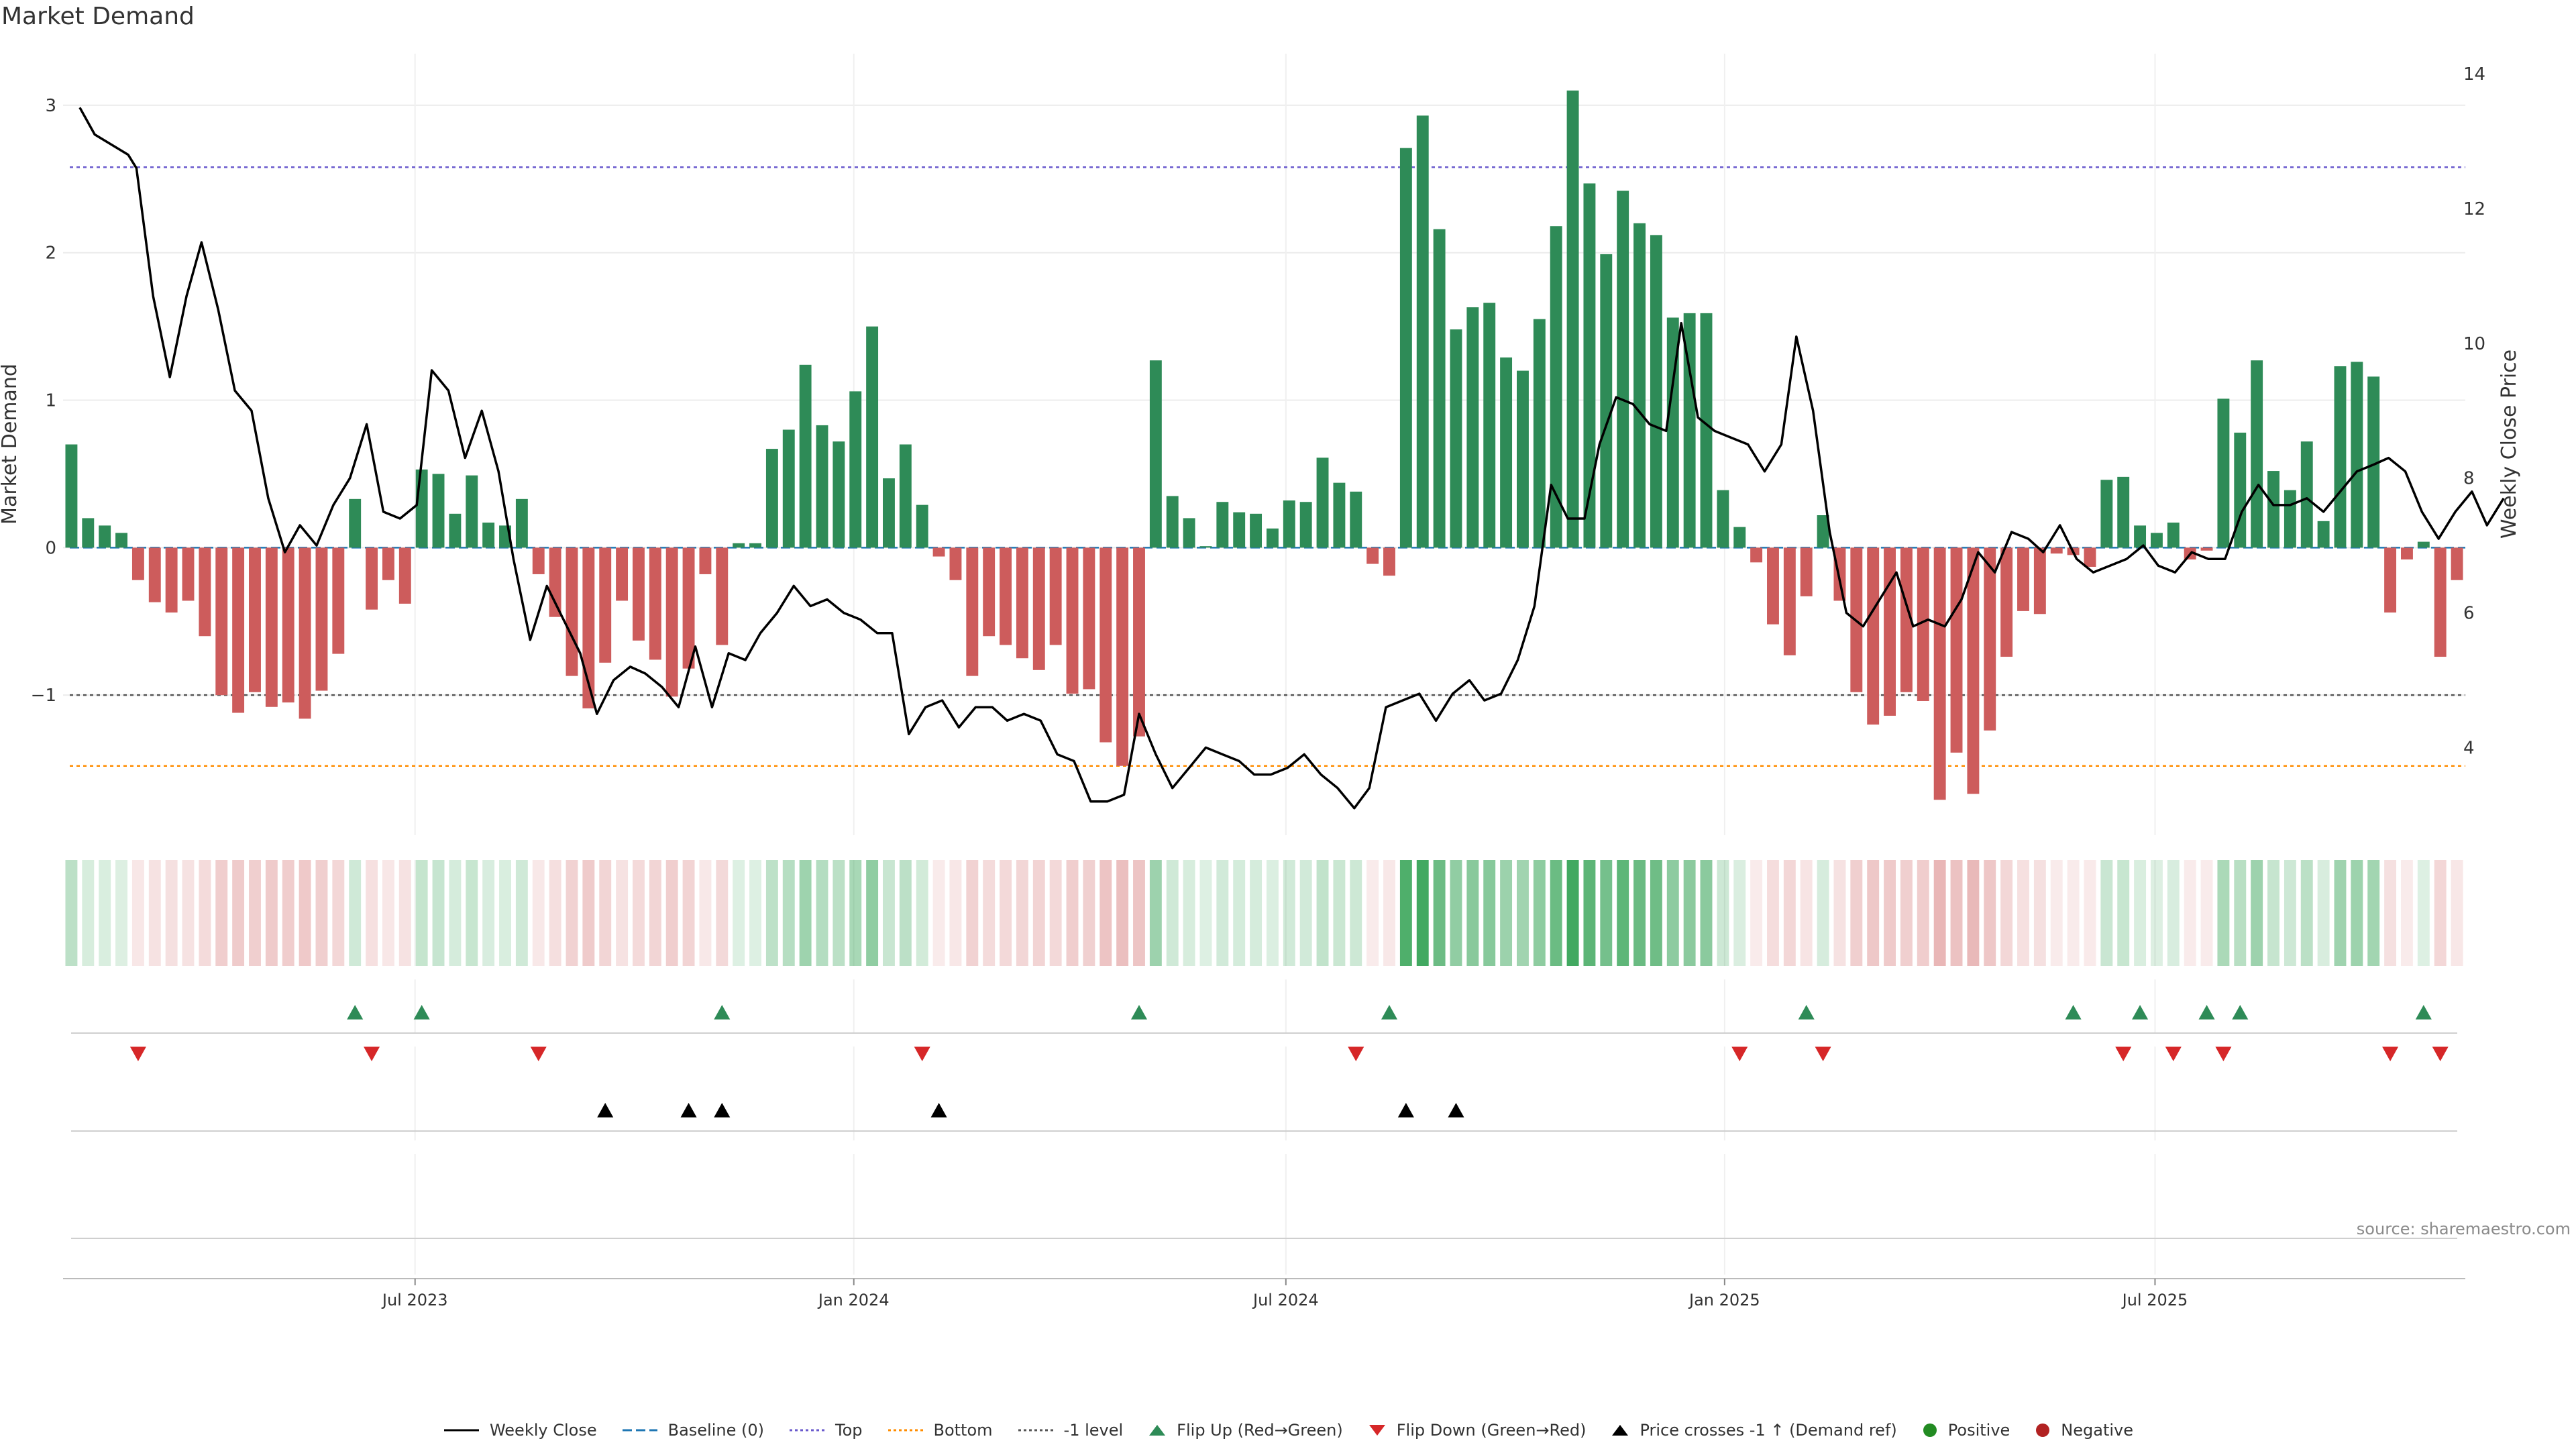 The height and width of the screenshot is (1449, 2576). Describe the element at coordinates (1476, 1430) in the screenshot. I see `legend-flip-down: Flip Down (Green→Red)` at that location.